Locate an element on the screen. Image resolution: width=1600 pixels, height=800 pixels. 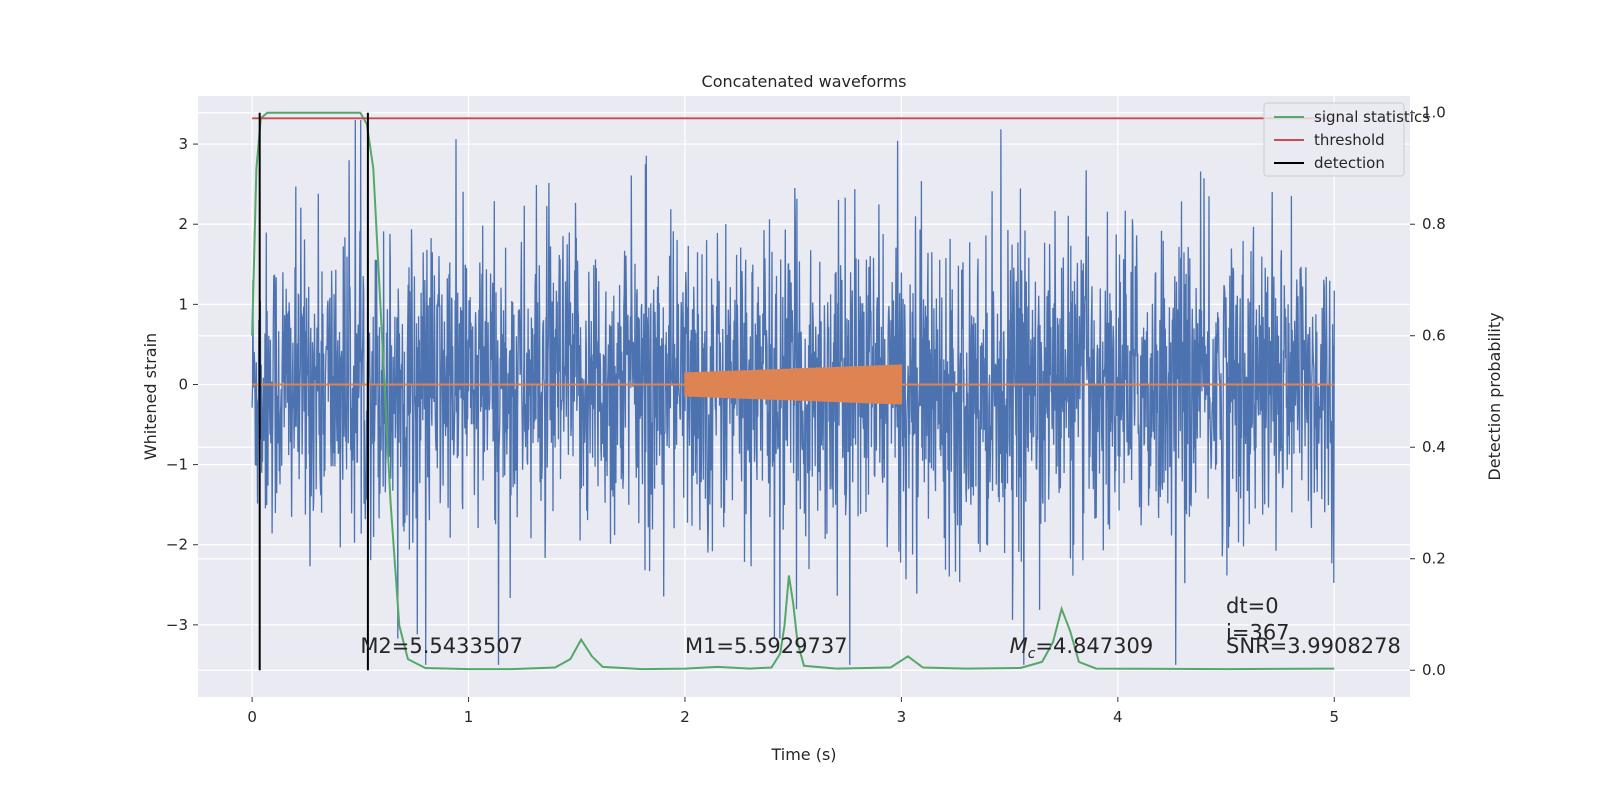
x-tick-label: 2 is located at coordinates (685, 717).